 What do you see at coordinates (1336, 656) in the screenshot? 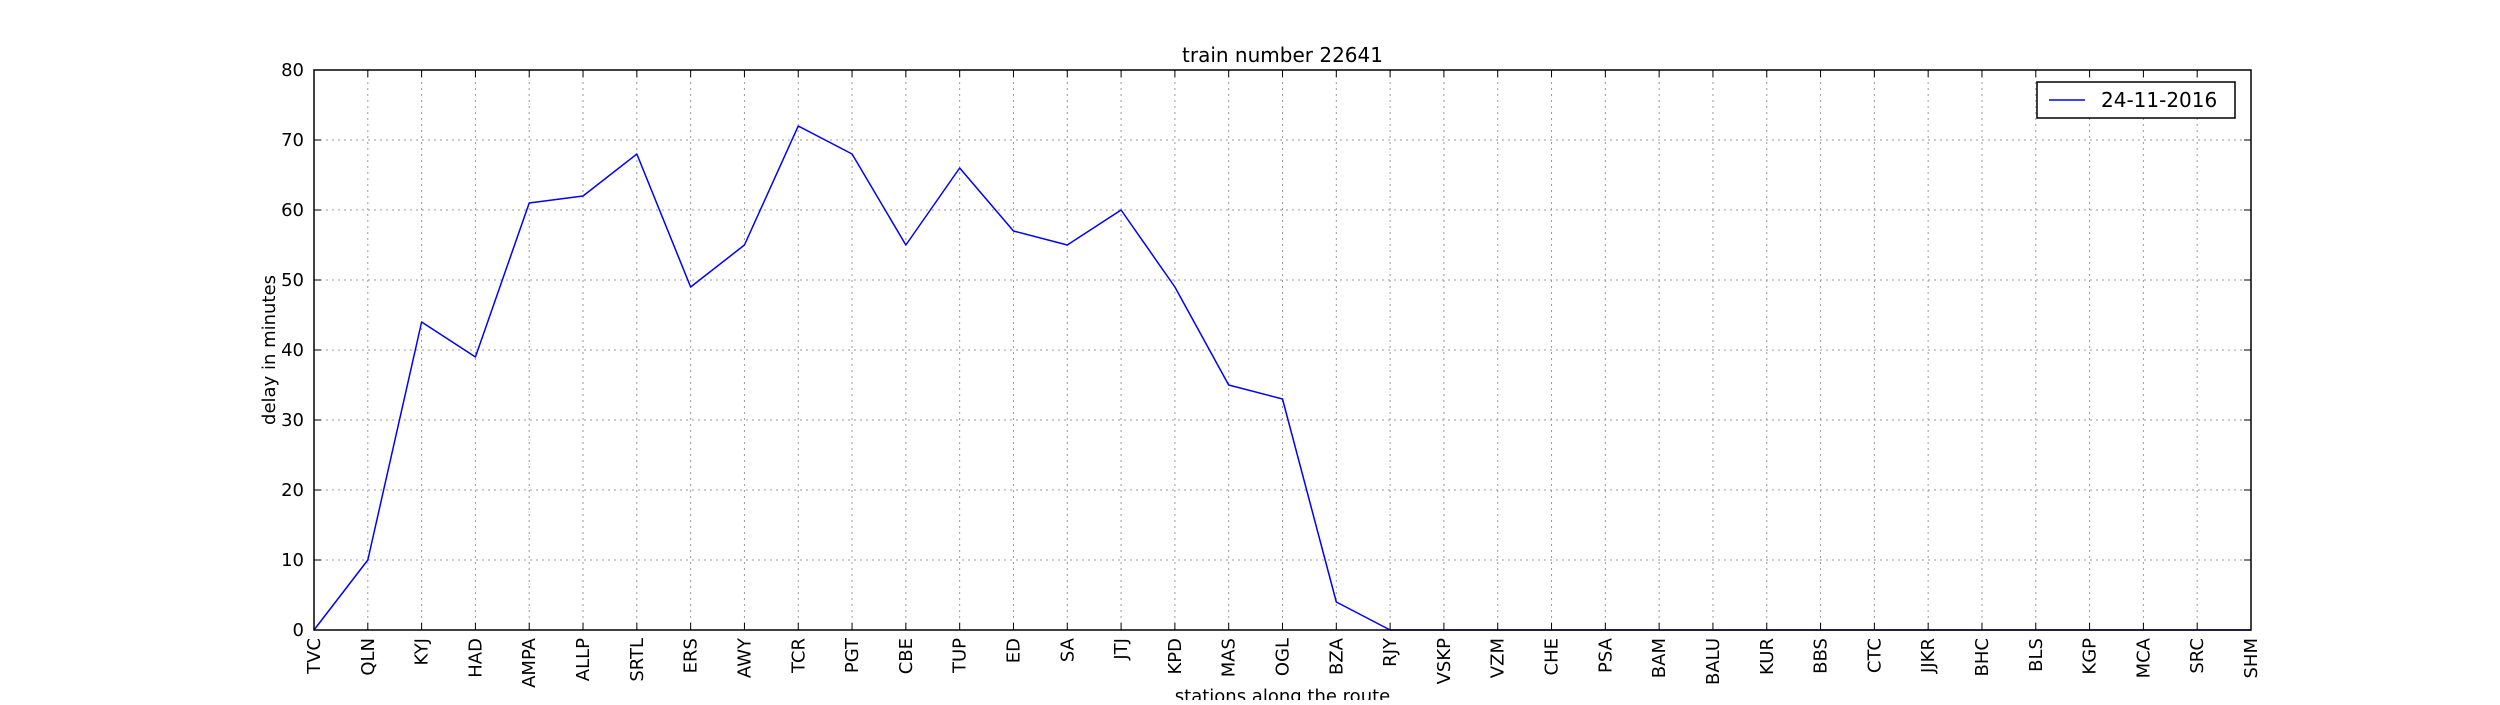
I see `x-tick-label: BZA` at bounding box center [1336, 656].